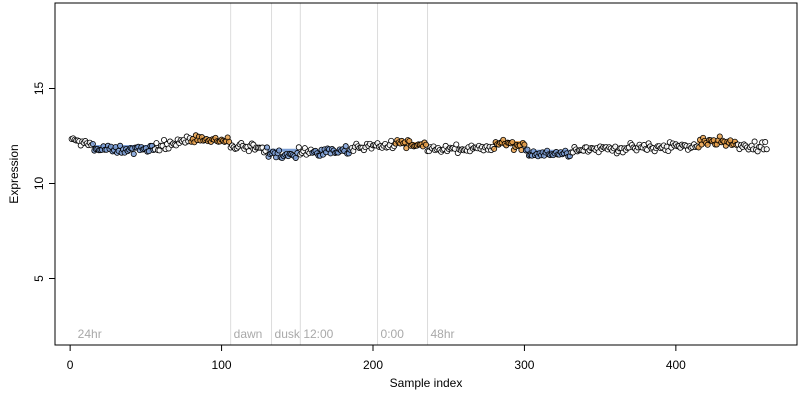 The image size is (800, 400). What do you see at coordinates (426, 383) in the screenshot?
I see `x-axis-title: Sample index` at bounding box center [426, 383].